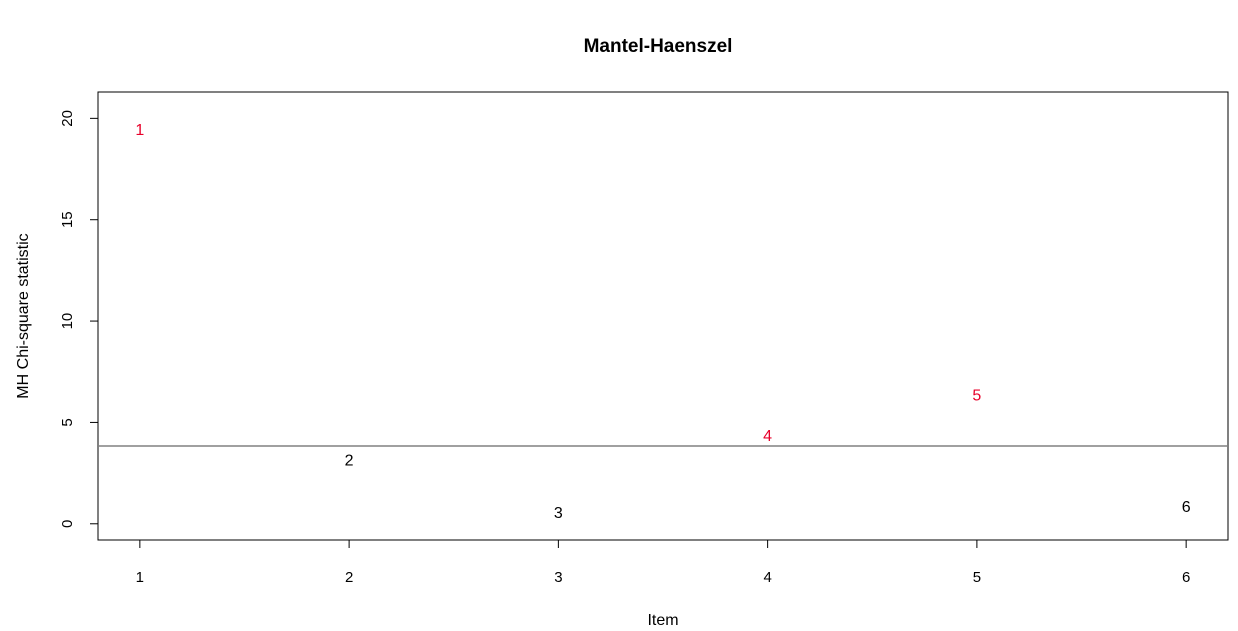 The image size is (1238, 631). Describe the element at coordinates (662, 620) in the screenshot. I see `x-axis-label: Item` at that location.